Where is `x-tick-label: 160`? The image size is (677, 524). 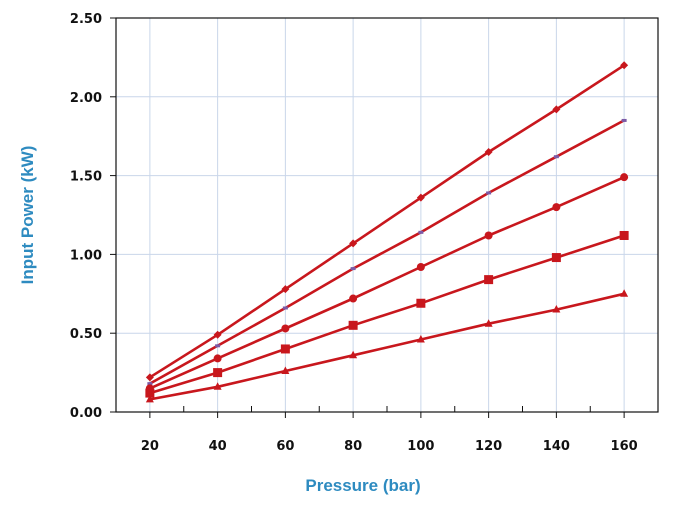
x-tick-label: 160 is located at coordinates (624, 446).